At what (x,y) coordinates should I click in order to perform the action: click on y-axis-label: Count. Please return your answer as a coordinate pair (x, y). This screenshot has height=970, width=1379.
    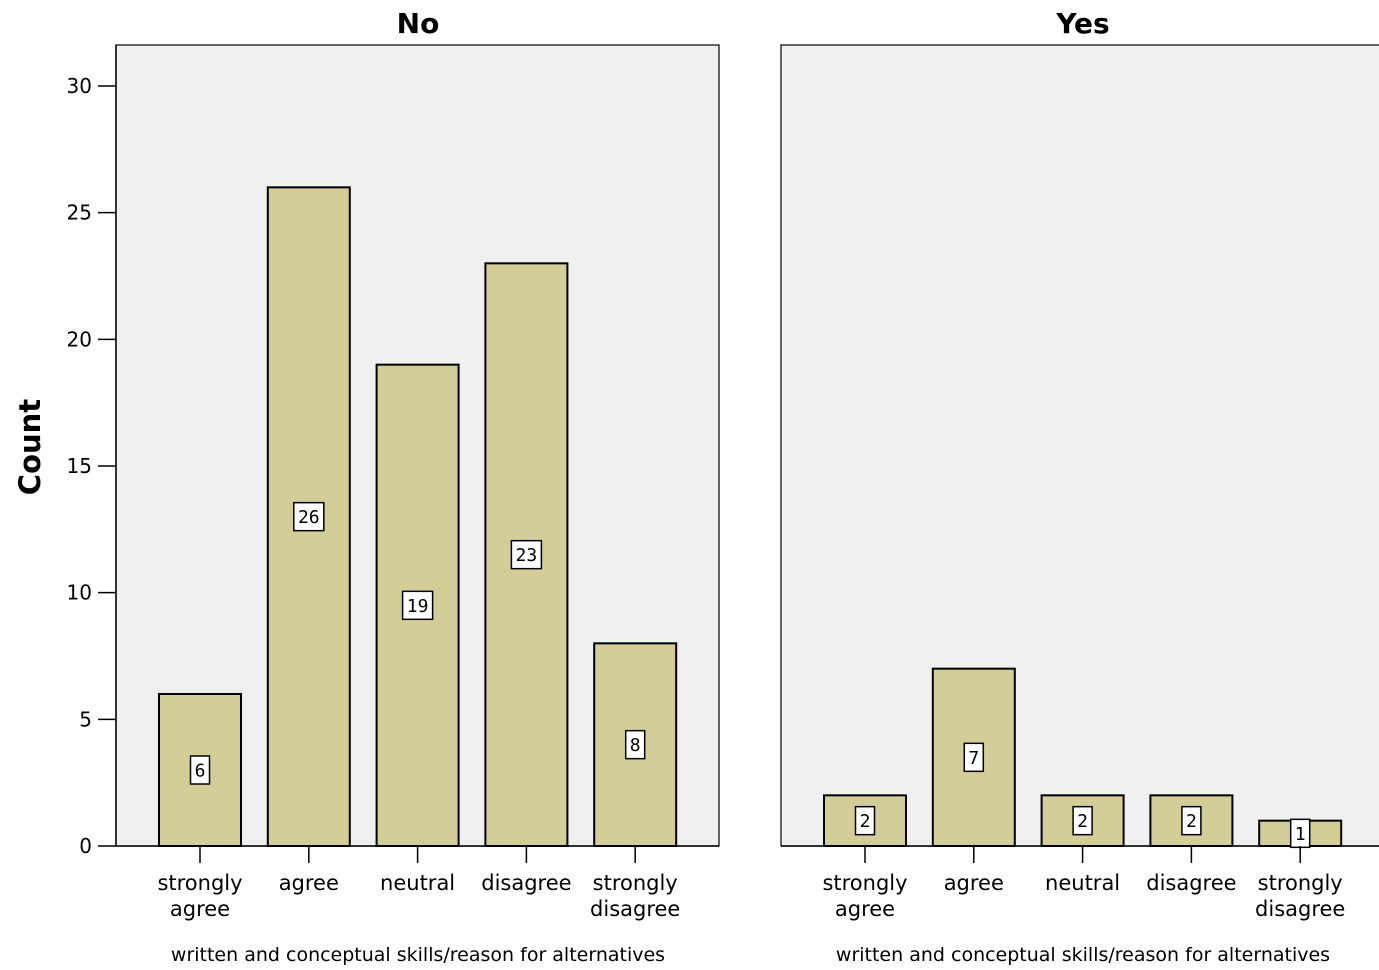
    Looking at the image, I should click on (30, 447).